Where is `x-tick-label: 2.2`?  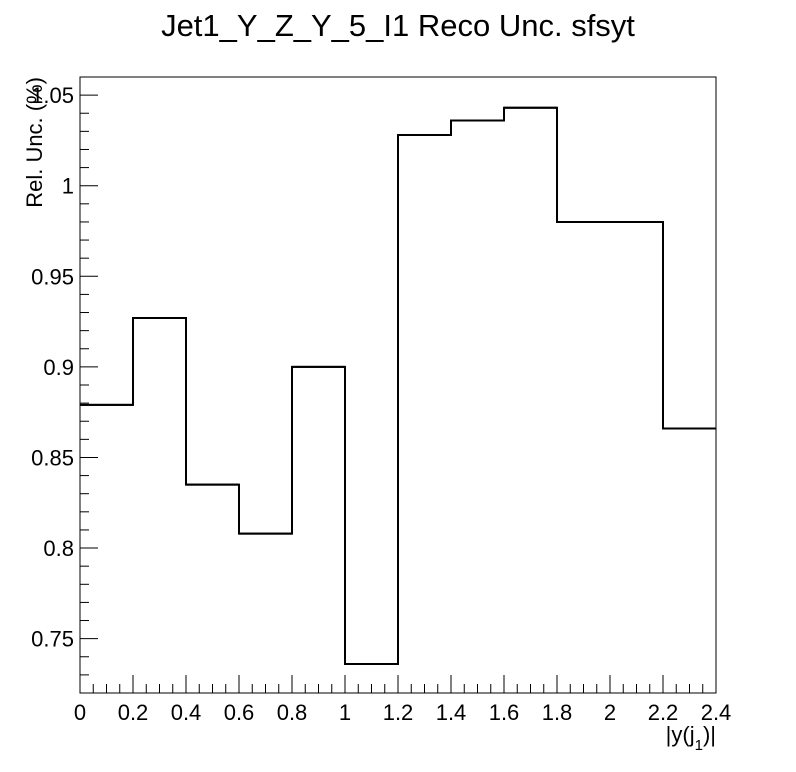
x-tick-label: 2.2 is located at coordinates (663, 712).